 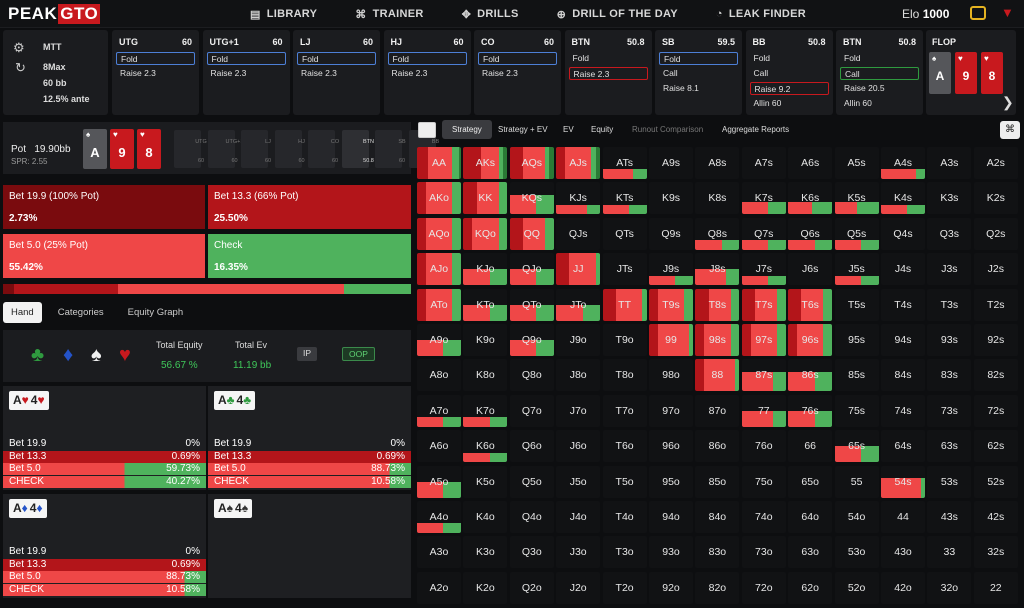 What do you see at coordinates (578, 481) in the screenshot?
I see `hand-cell: J5o` at bounding box center [578, 481].